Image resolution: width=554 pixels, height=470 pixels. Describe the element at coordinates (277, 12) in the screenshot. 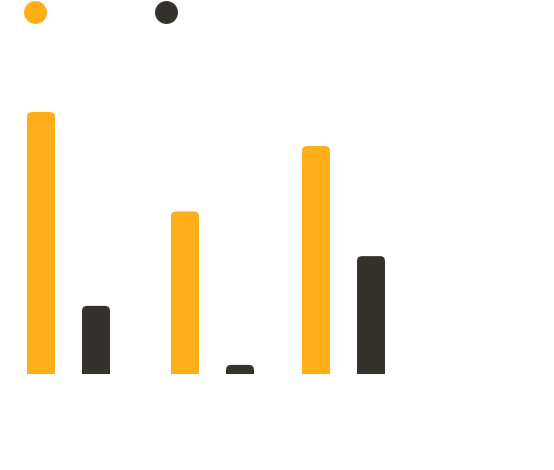

I see `chart-legend` at that location.